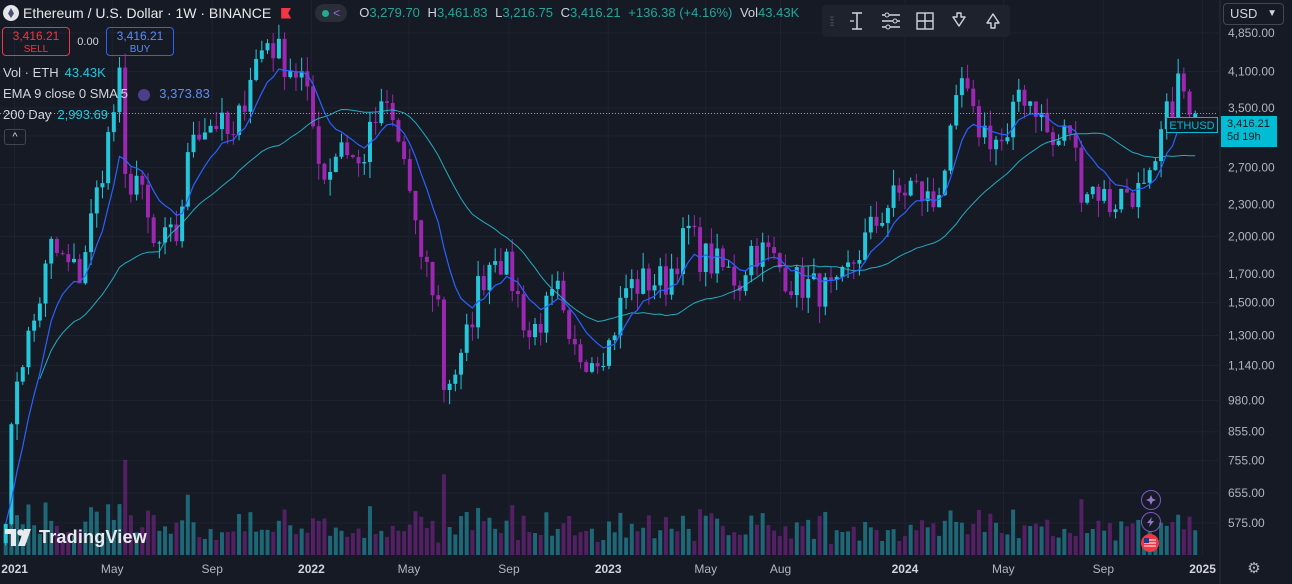 The image size is (1292, 584). Describe the element at coordinates (76, 537) in the screenshot. I see `tradingview-logo: TradingView` at that location.